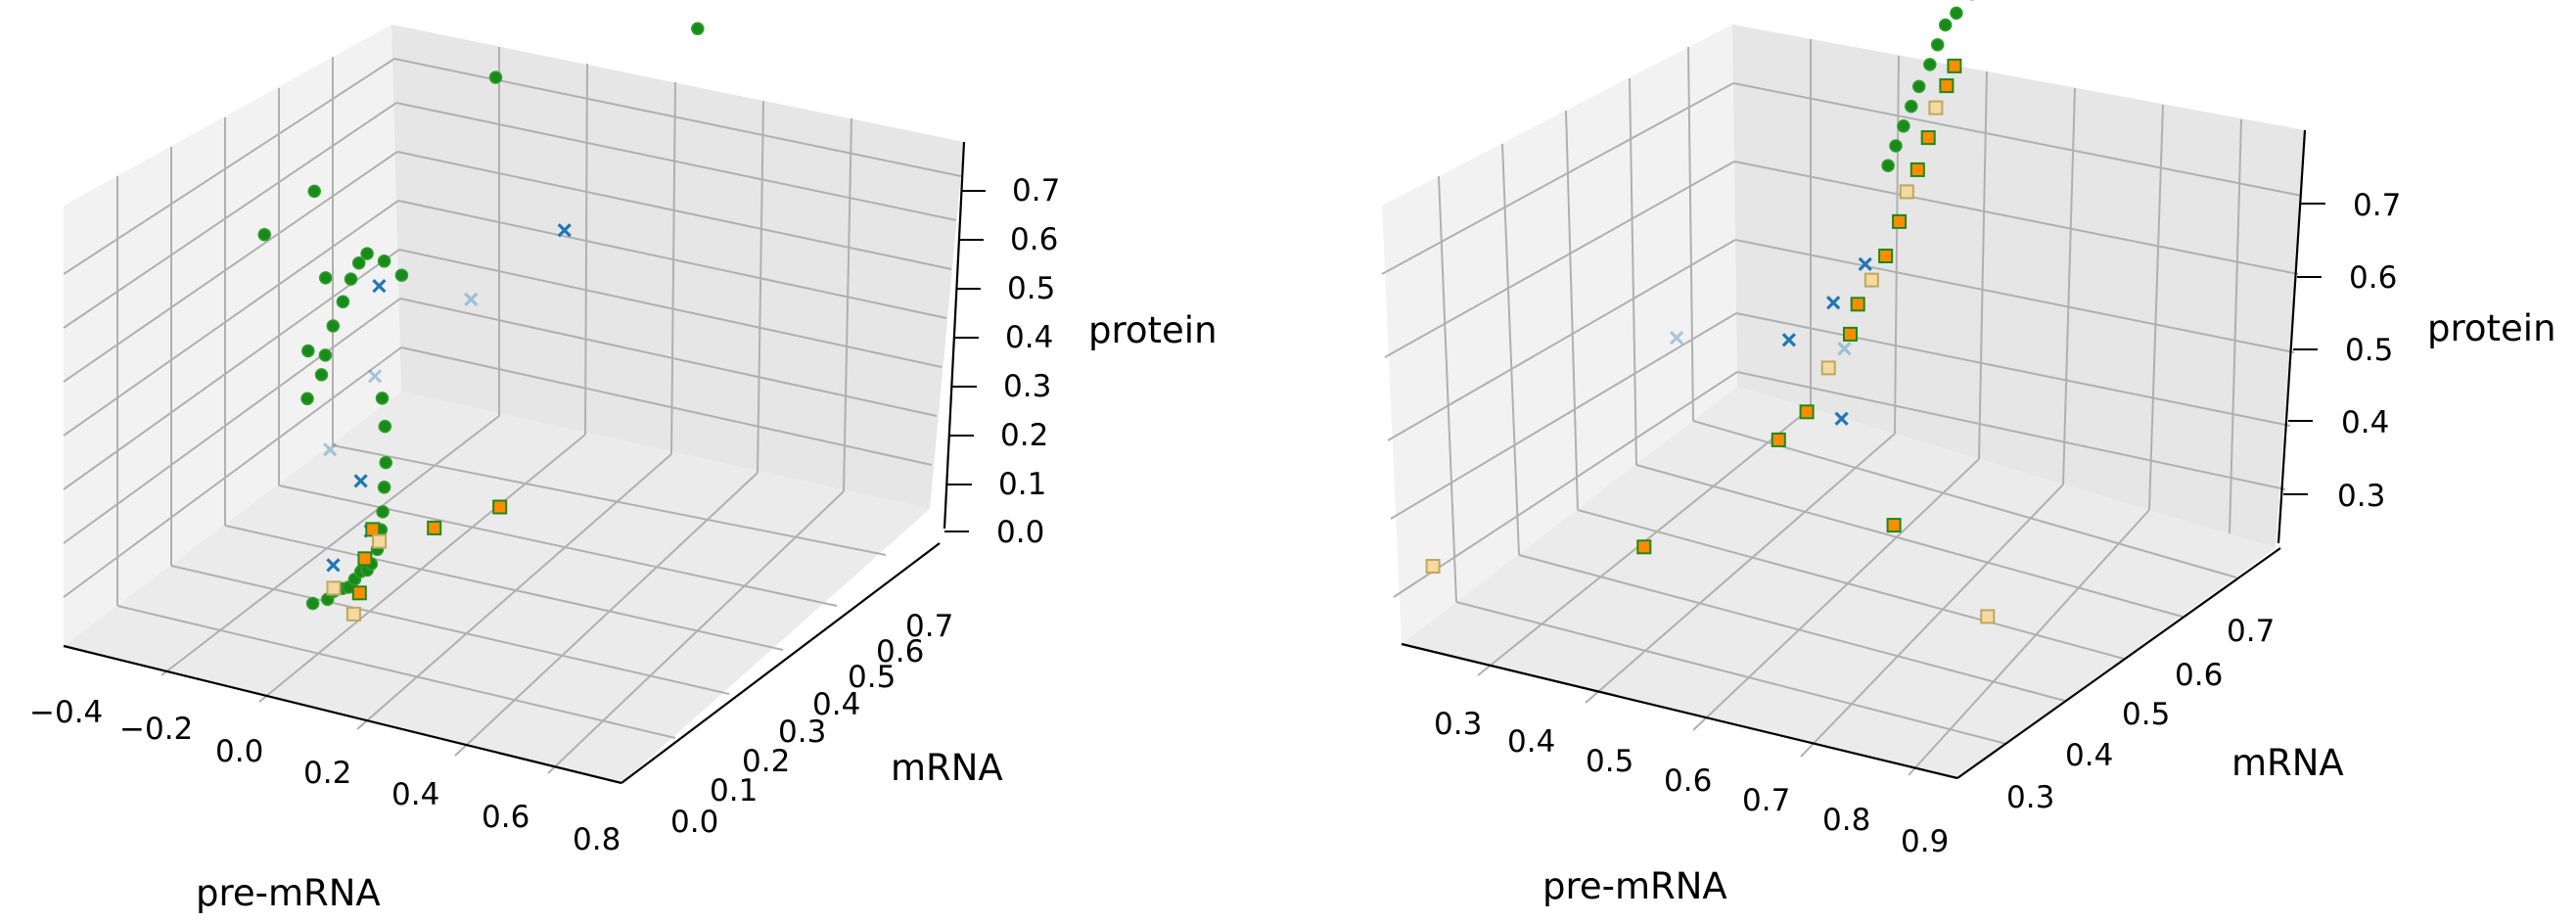 Image resolution: width=2576 pixels, height=923 pixels. Describe the element at coordinates (415, 794) in the screenshot. I see `left-x-tick: 0.4` at that location.